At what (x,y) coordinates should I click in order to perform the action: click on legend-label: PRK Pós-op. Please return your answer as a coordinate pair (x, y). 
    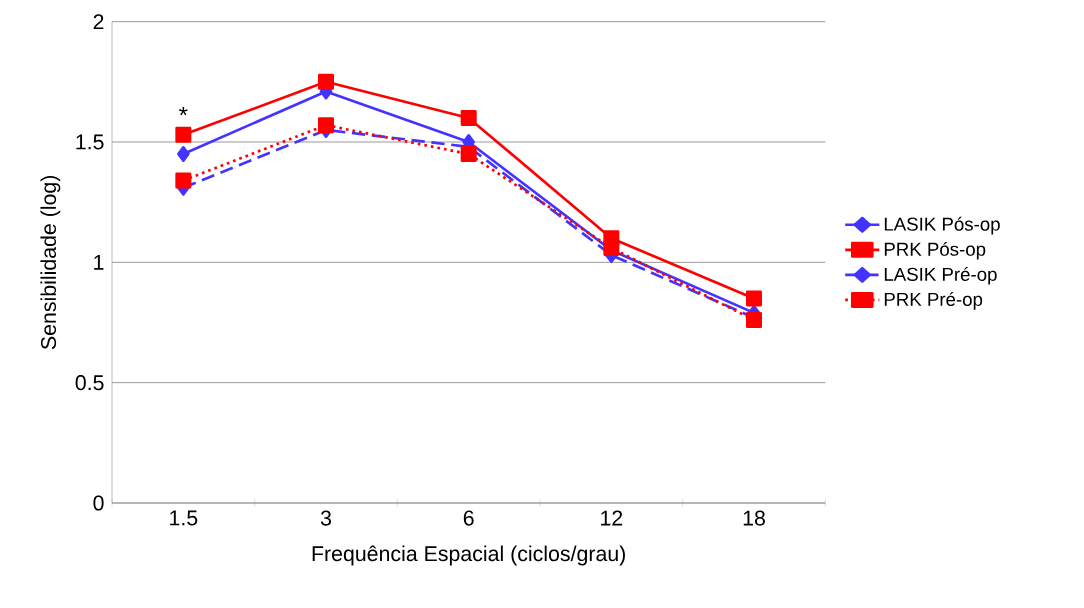
    Looking at the image, I should click on (935, 250).